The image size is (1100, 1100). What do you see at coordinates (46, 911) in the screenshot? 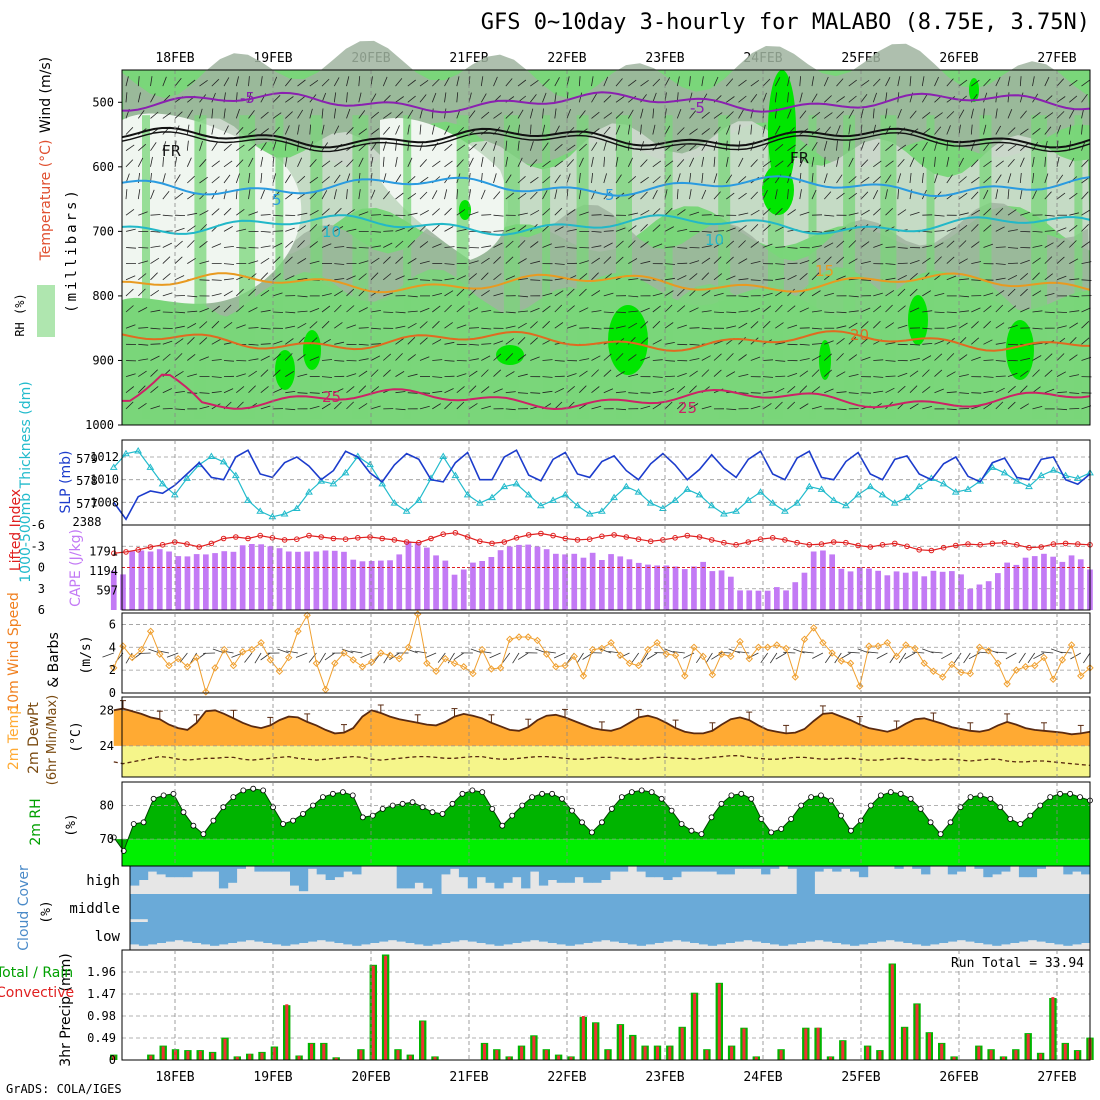
I see `cloud-yunit: (%)` at bounding box center [46, 911].